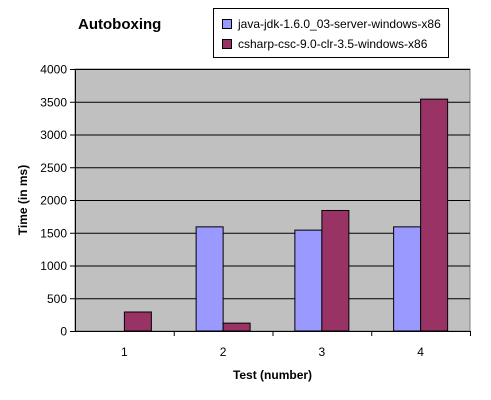  What do you see at coordinates (120, 24) in the screenshot?
I see `chart-title: Autoboxing` at bounding box center [120, 24].